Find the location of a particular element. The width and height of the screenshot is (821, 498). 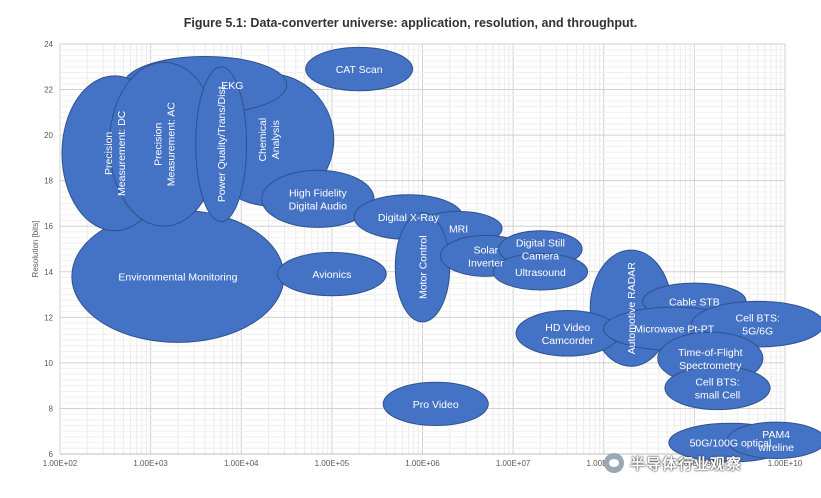

bubble-label-chemical-analysis: ChemicalAnalysis is located at coordinates (269, 140).